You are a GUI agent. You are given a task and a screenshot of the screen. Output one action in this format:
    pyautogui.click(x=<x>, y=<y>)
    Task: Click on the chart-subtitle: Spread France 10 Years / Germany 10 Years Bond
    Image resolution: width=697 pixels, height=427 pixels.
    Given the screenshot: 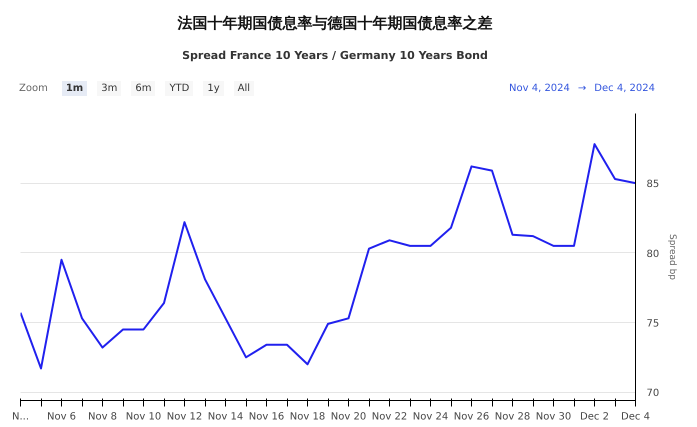 What is the action you would take?
    pyautogui.click(x=335, y=56)
    